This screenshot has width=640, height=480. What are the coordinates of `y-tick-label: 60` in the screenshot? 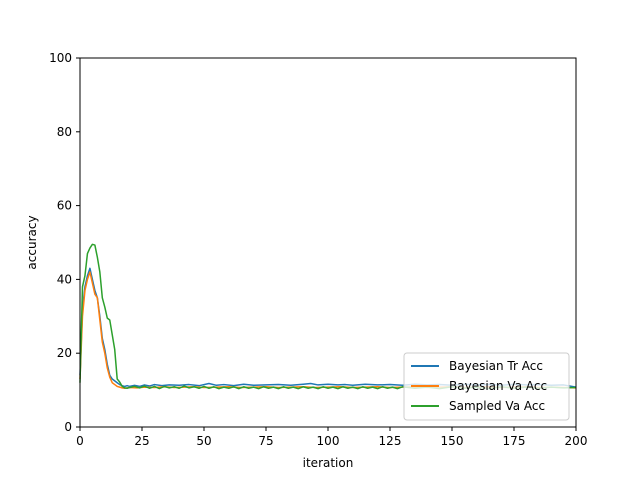 It's located at (64, 206).